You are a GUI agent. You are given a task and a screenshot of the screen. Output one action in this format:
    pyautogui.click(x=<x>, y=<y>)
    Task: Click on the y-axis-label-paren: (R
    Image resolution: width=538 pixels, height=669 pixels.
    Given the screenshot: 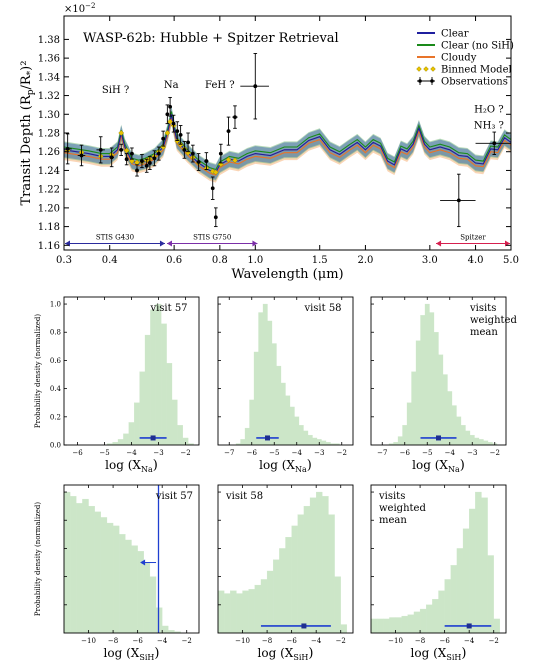 What is the action you would take?
    pyautogui.click(x=26, y=104)
    